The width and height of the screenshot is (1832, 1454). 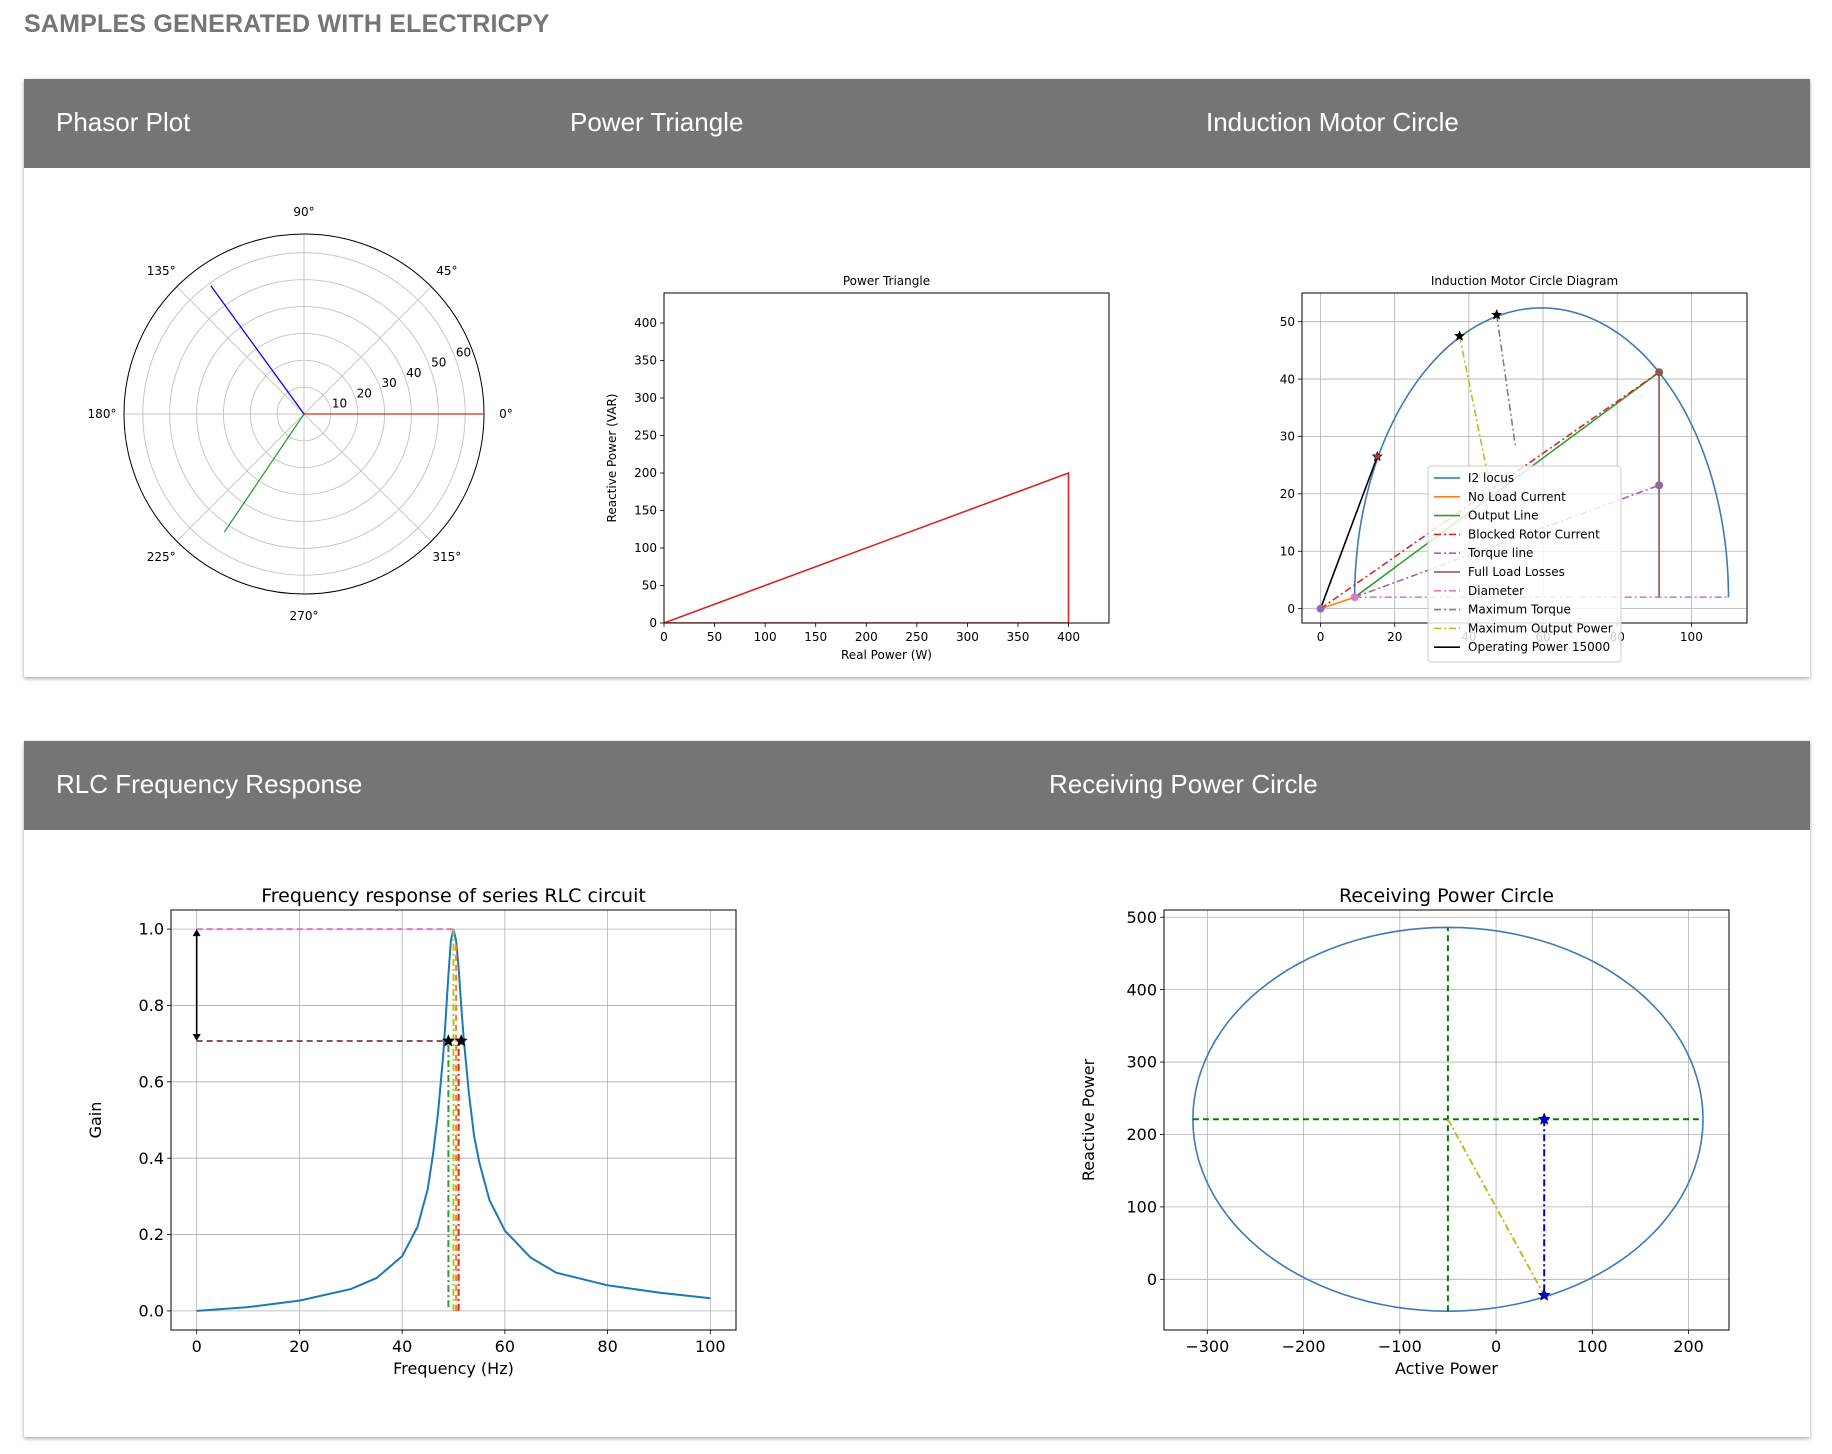 I want to click on x-tick-label: −100, so click(x=1400, y=1346).